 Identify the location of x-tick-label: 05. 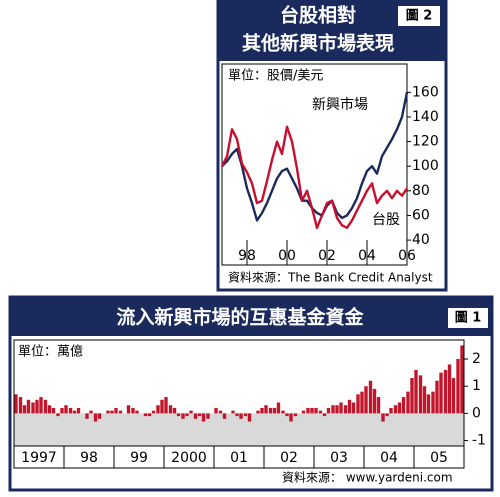
(439, 458).